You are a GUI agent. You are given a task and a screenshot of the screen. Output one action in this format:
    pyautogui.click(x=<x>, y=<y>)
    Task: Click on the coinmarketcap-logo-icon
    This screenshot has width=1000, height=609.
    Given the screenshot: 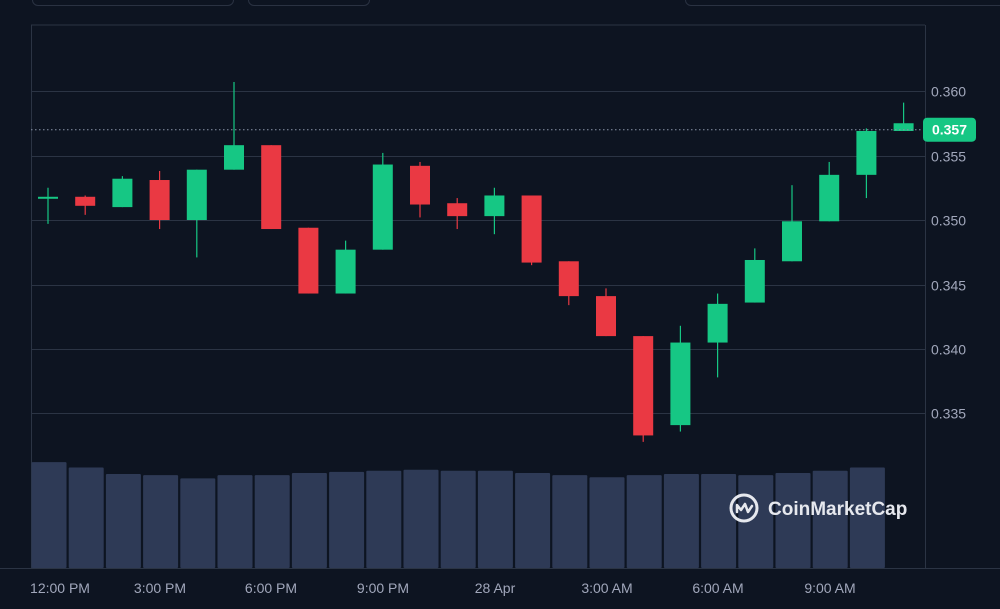 What is the action you would take?
    pyautogui.click(x=744, y=508)
    